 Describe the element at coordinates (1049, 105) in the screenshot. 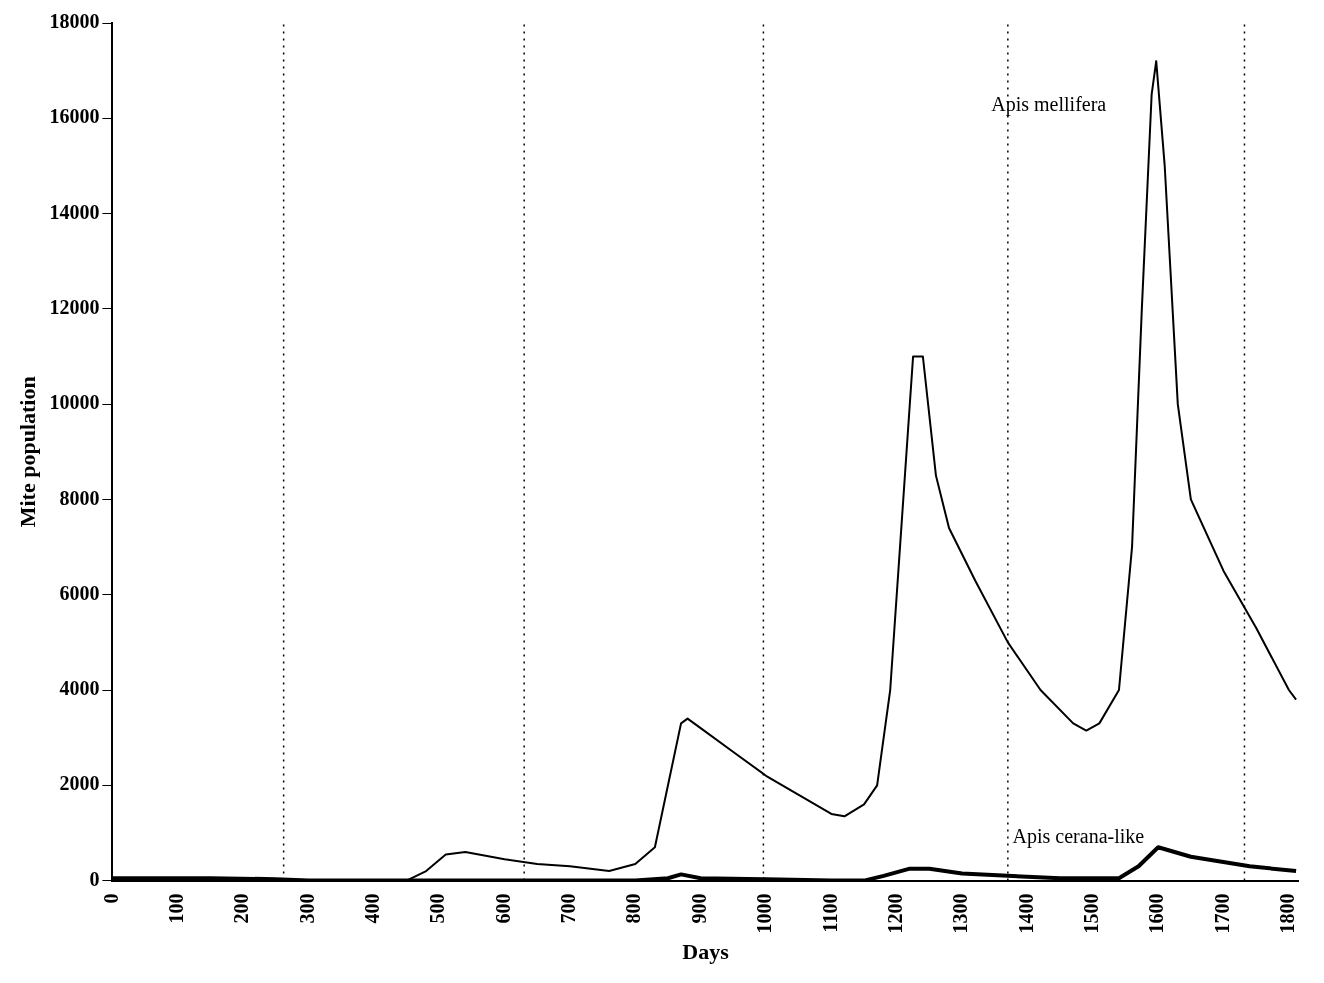

I see `text: Apis mellifera` at that location.